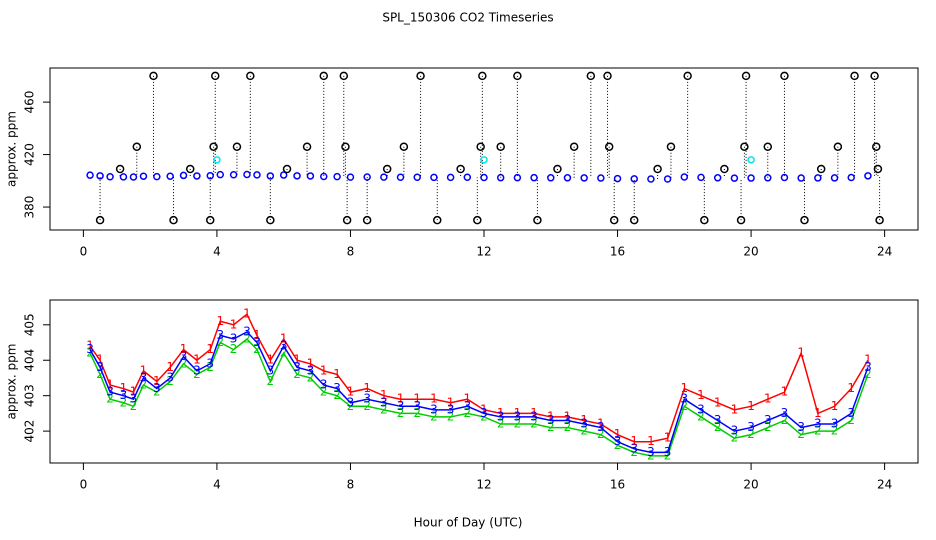  What do you see at coordinates (617, 485) in the screenshot?
I see `x-tick-label: 16` at bounding box center [617, 485].